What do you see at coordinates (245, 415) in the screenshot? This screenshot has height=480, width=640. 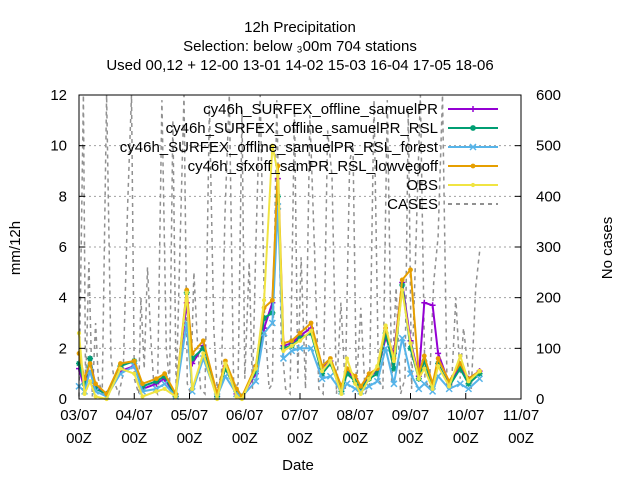 I see `x-tick-label: 06/07` at bounding box center [245, 415].